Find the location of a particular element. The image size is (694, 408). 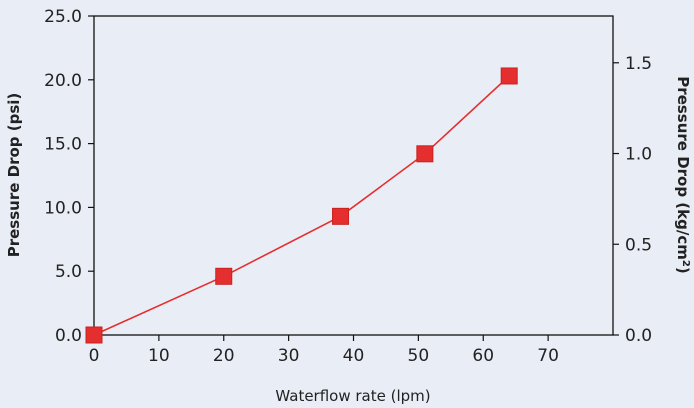

right-y-axis-title: Pressure Drop (kg/cm2) is located at coordinates (683, 174).